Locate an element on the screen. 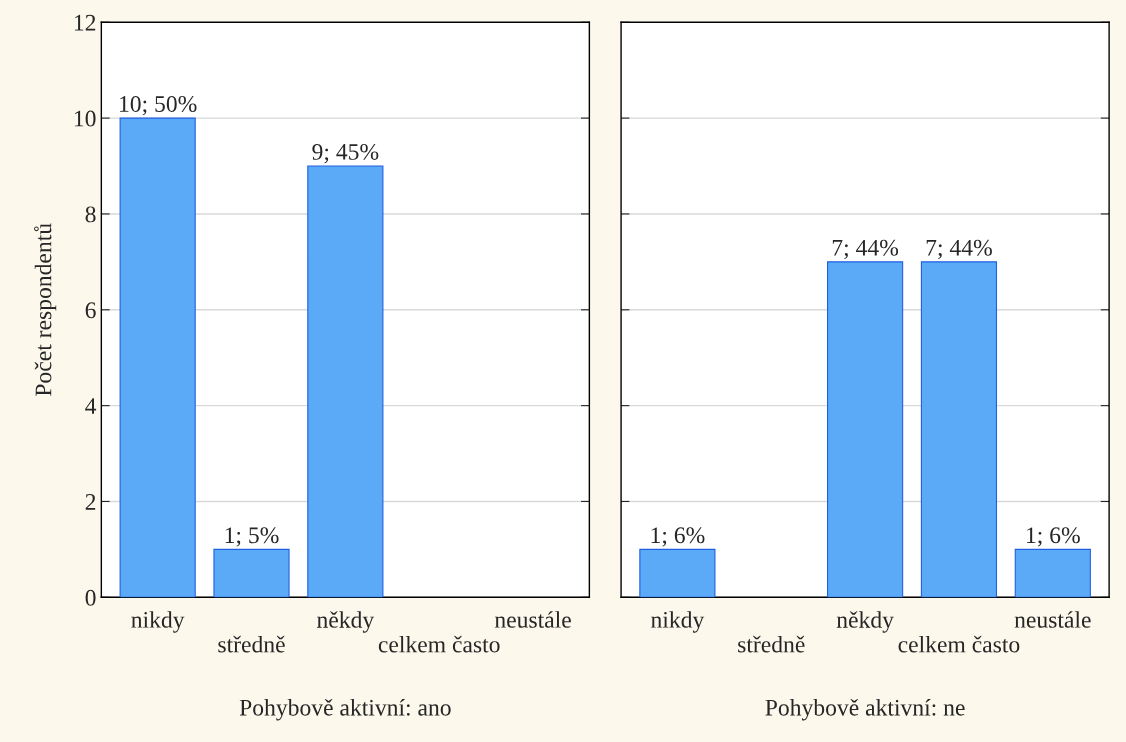 The image size is (1126, 742). y-tick-label: 4 is located at coordinates (91, 406).